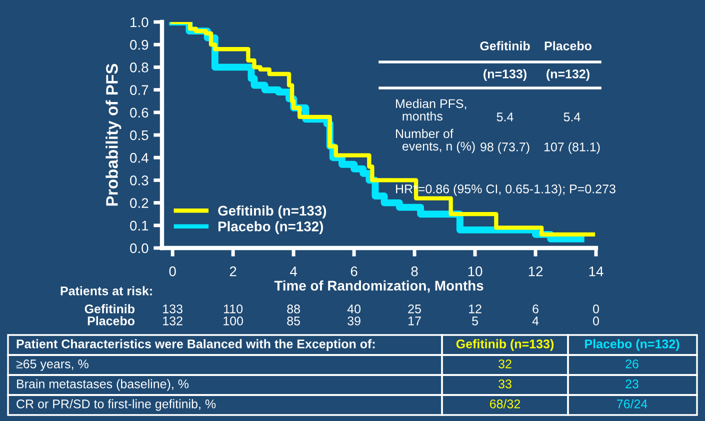  Describe the element at coordinates (431, 109) in the screenshot. I see `annotation: Median PFS, months` at that location.